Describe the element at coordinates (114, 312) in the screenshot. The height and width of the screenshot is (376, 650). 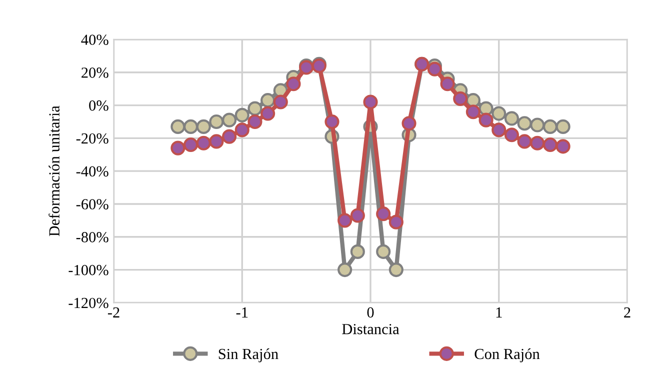
I see `x-tick-label: -2` at that location.